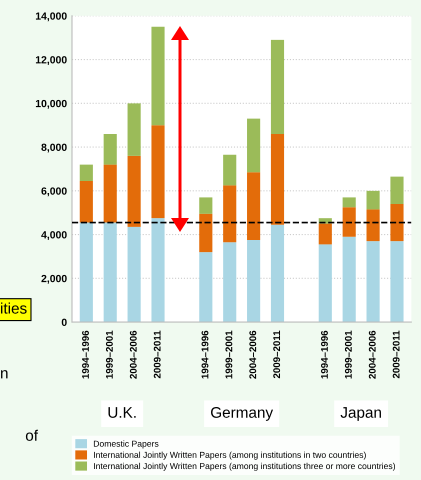 This screenshot has height=480, width=421. I want to click on y-tick-label: 6,000, so click(54, 191).